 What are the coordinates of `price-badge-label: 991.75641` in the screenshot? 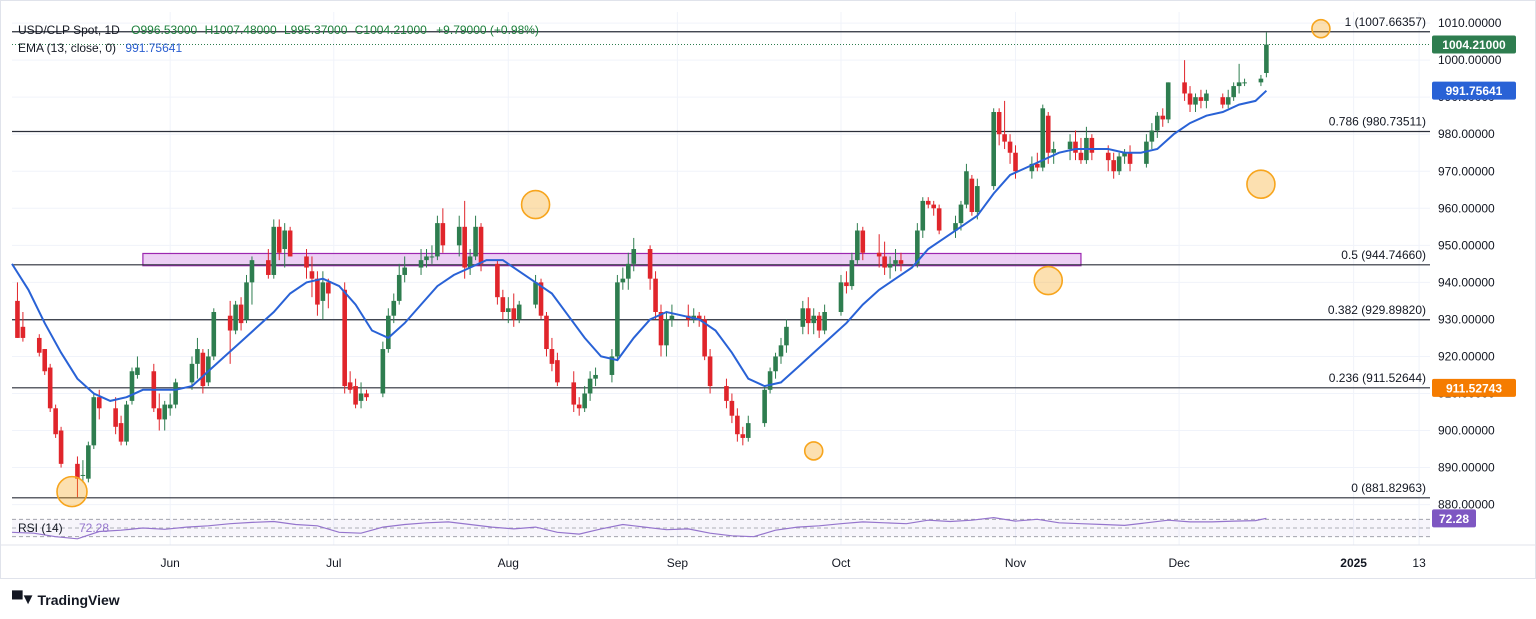 It's located at (1474, 91).